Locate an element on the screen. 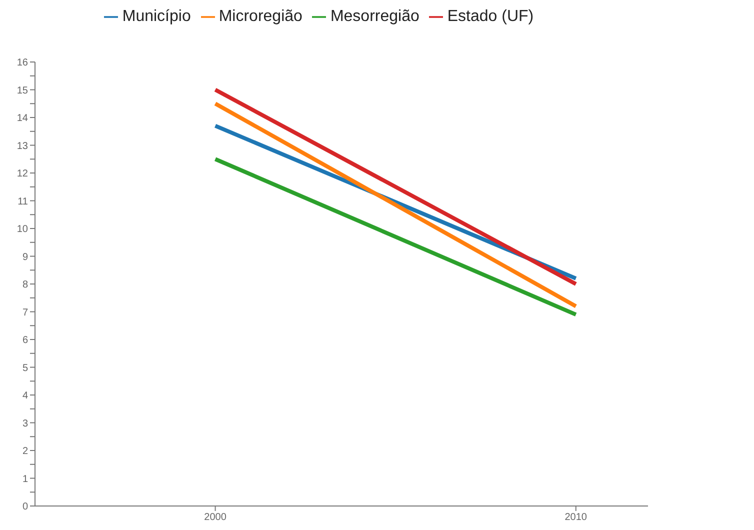 Image resolution: width=754 pixels, height=530 pixels. y-tick-label: 0 is located at coordinates (25, 507).